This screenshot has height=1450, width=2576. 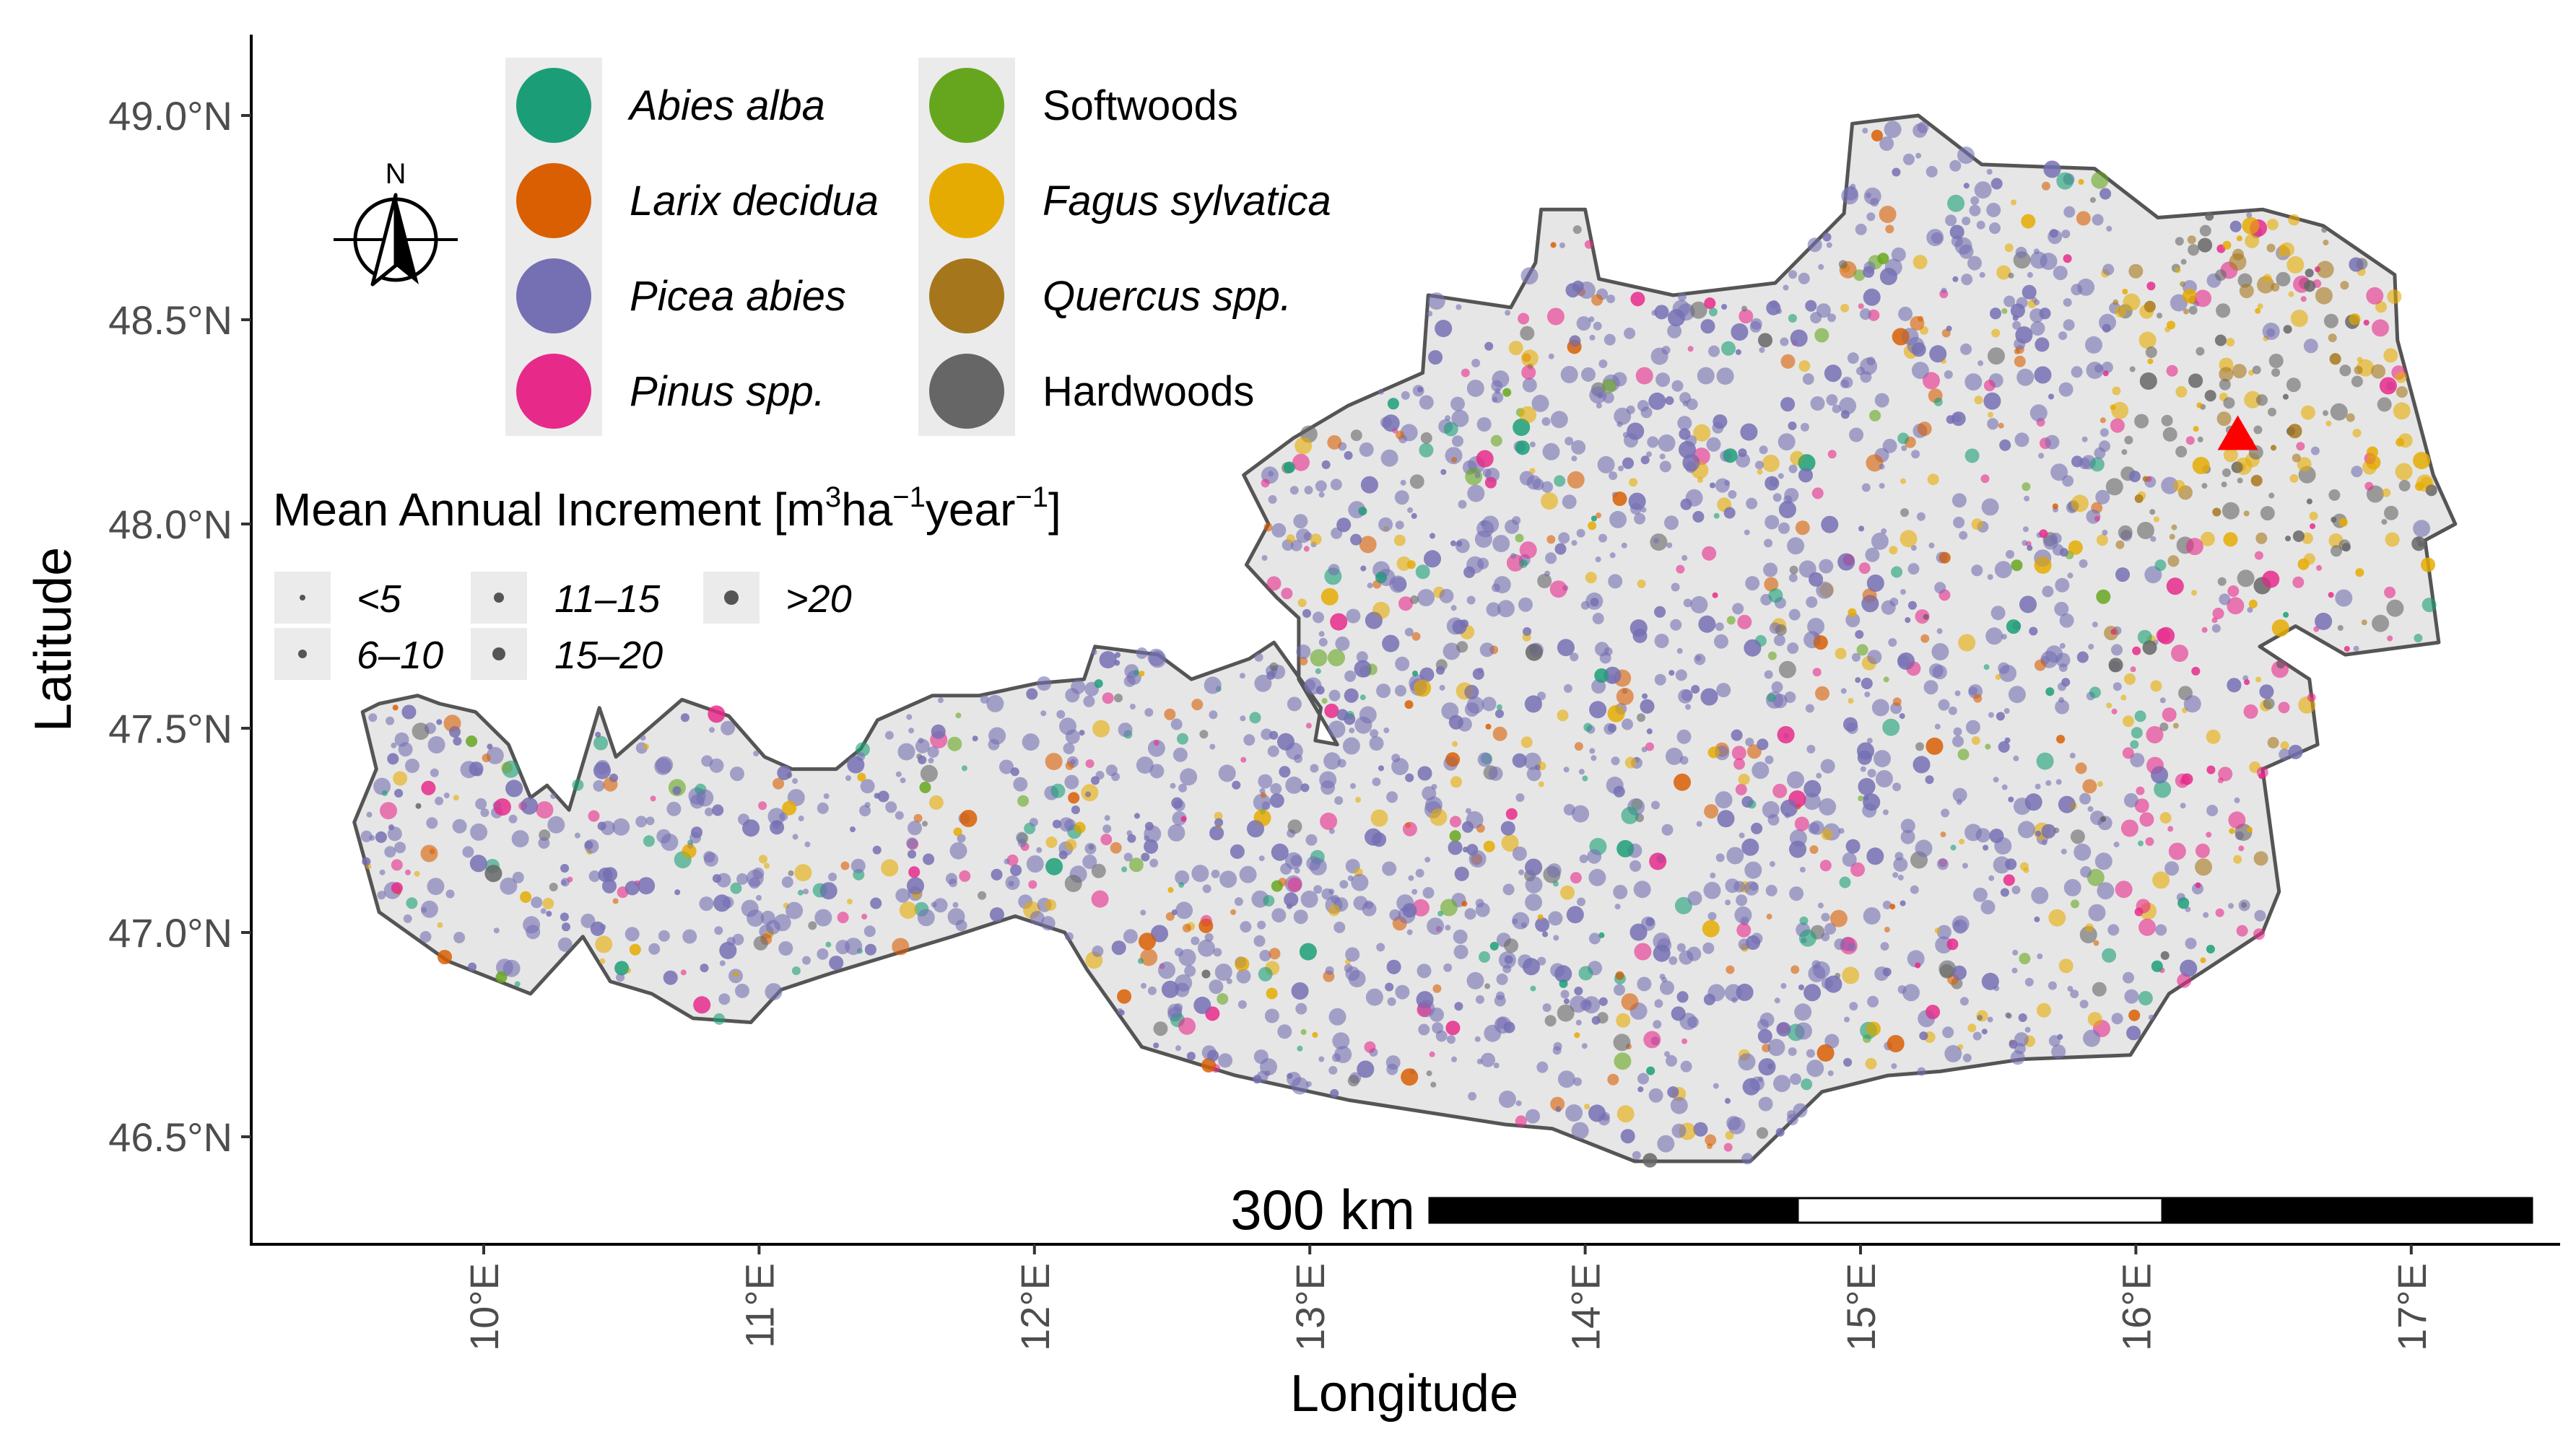 I want to click on size-key-gt20, so click(x=731, y=597).